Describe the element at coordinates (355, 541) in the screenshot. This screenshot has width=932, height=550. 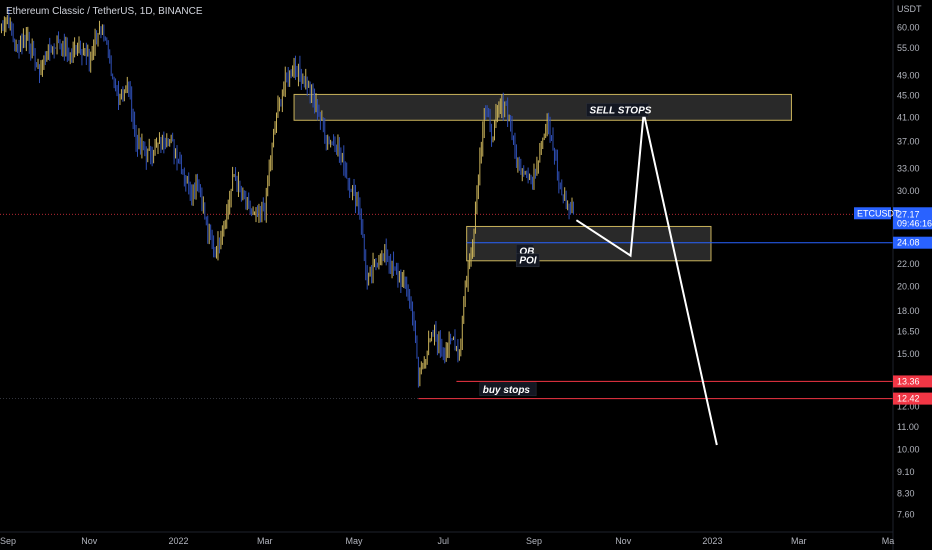
I see `time-tick-label: May` at that location.